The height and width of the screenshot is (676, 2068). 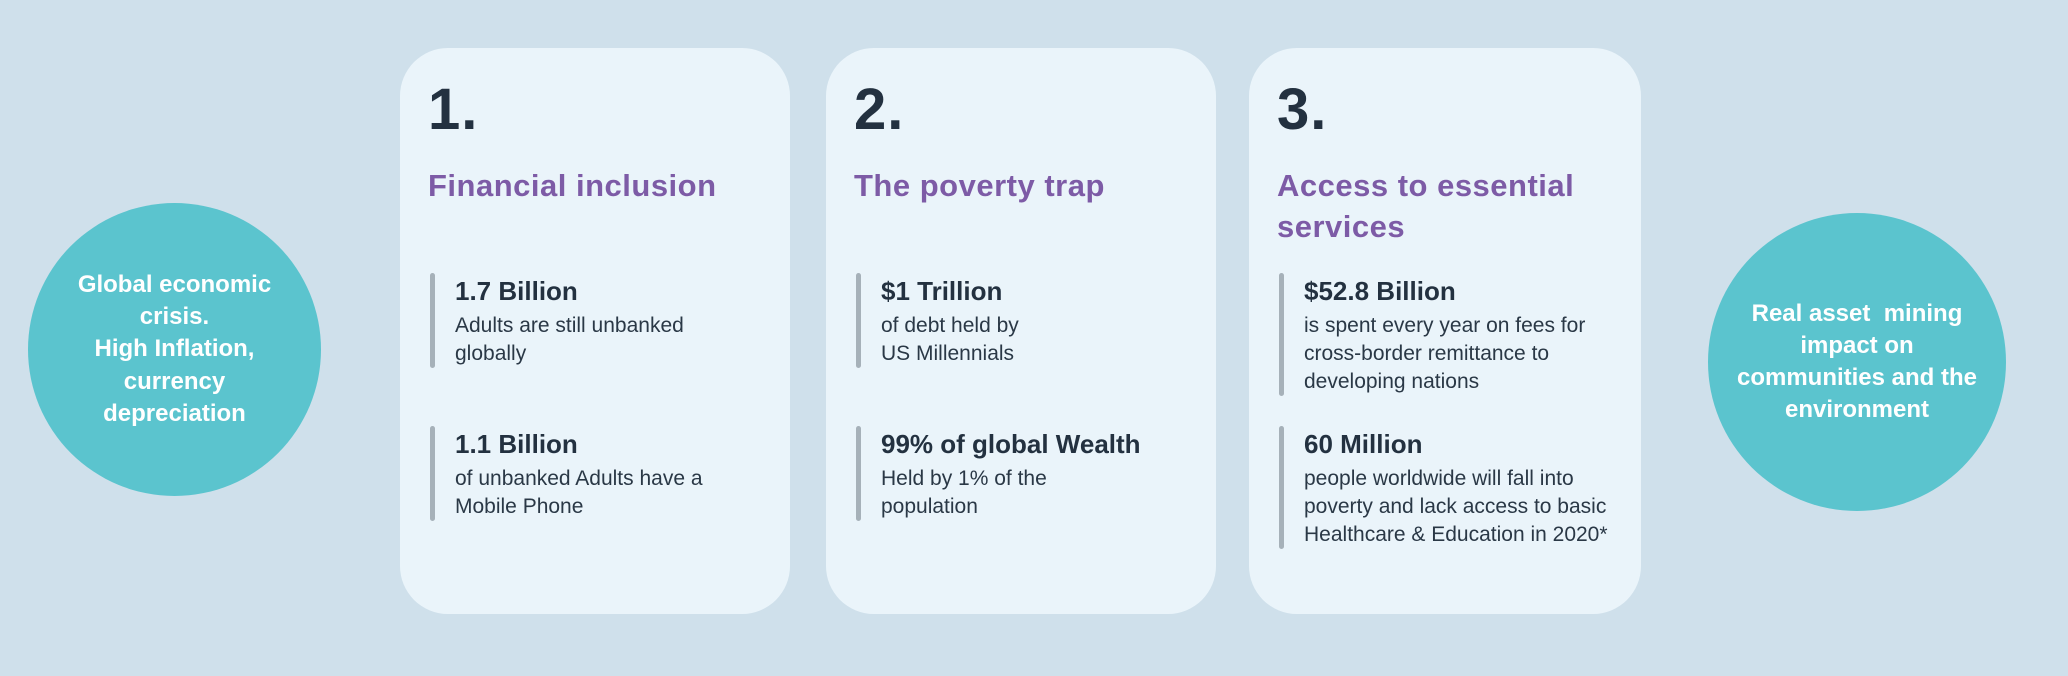 What do you see at coordinates (572, 185) in the screenshot?
I see `card-title: Financial inclusion` at bounding box center [572, 185].